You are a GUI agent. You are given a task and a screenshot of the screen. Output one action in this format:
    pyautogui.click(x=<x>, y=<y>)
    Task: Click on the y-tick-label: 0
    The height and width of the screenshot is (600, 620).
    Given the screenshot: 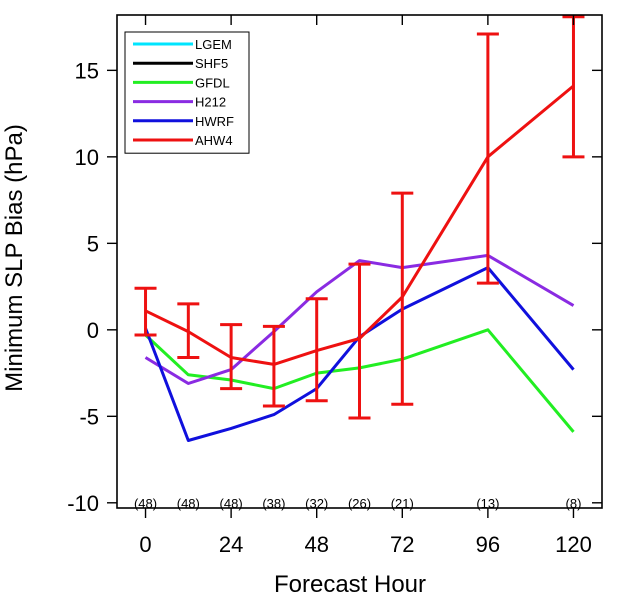 What is the action you would take?
    pyautogui.click(x=93, y=330)
    